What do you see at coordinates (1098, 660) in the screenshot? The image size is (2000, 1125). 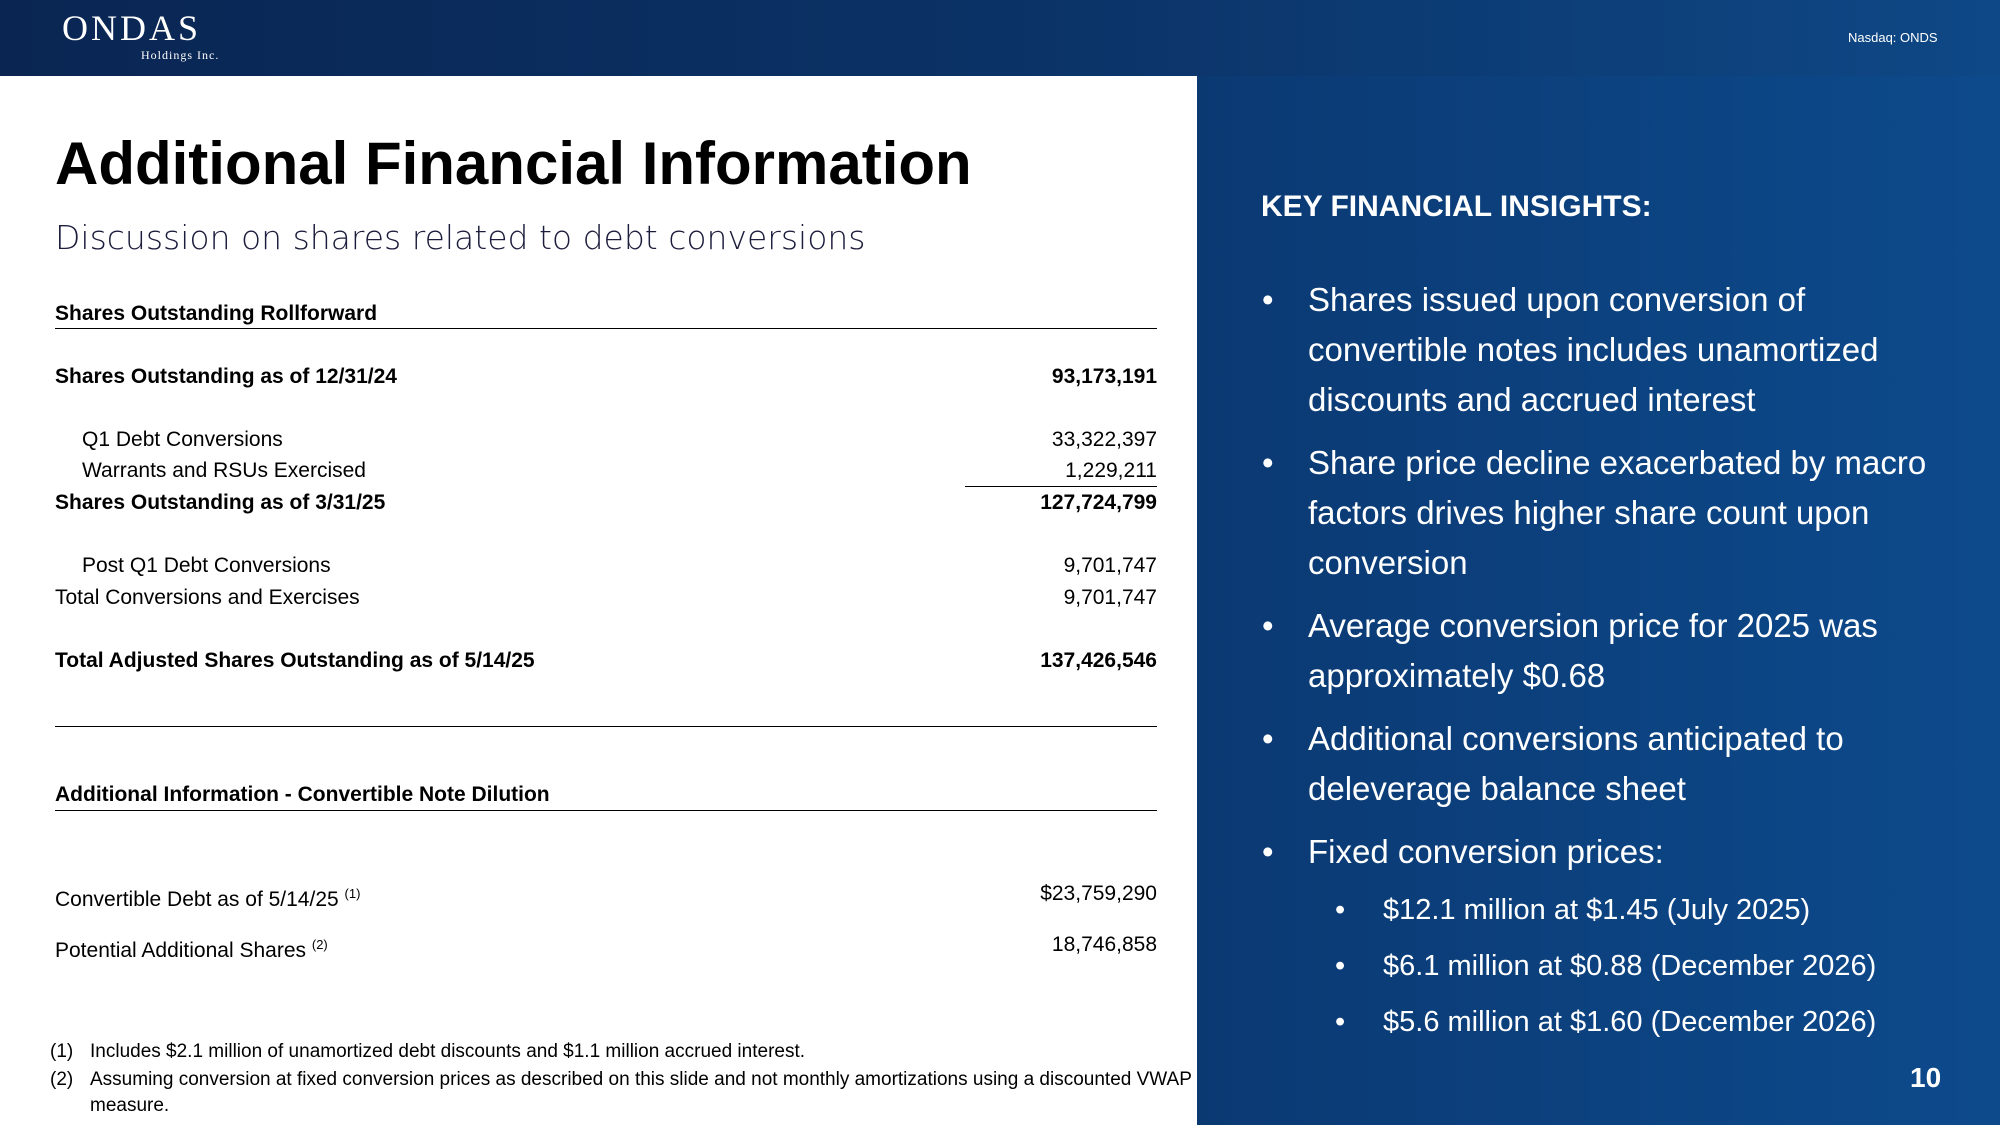 I see `row-value: 137,426,546` at bounding box center [1098, 660].